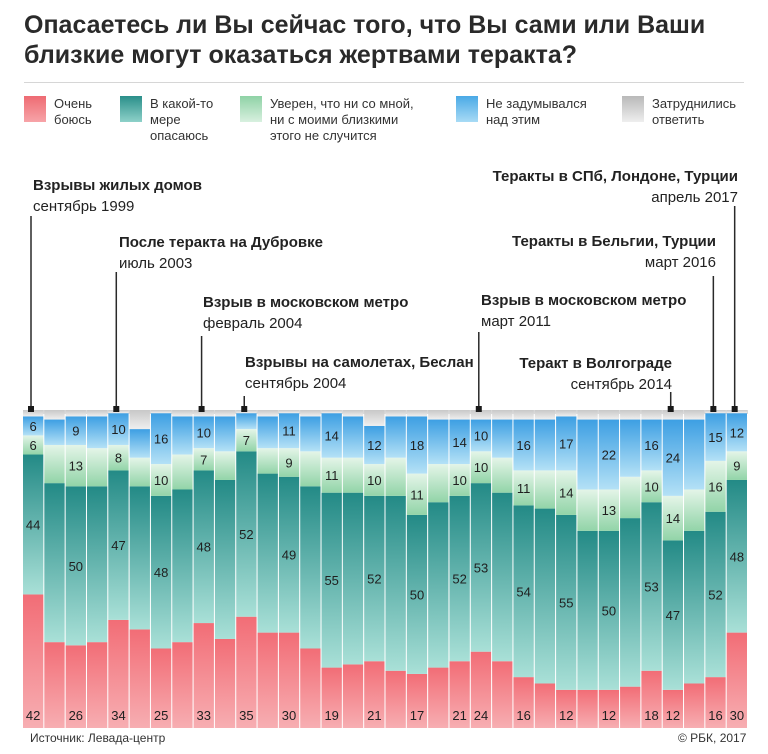  I want to click on legend-item-very-afraid: Очень боюсь, so click(58, 112).